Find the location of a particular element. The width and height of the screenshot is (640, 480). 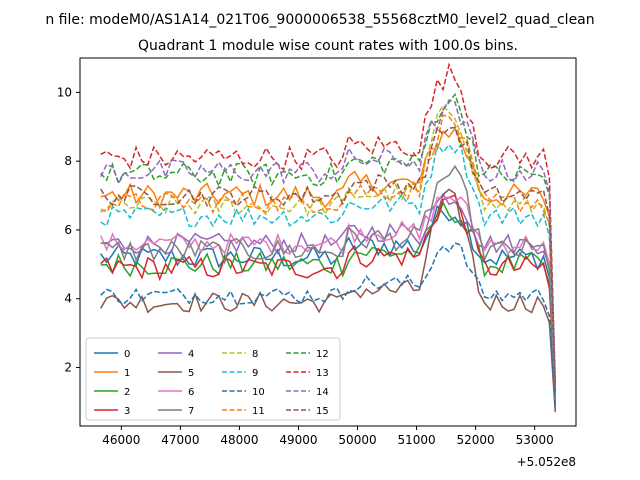

legend-label-7: 7 is located at coordinates (191, 411).